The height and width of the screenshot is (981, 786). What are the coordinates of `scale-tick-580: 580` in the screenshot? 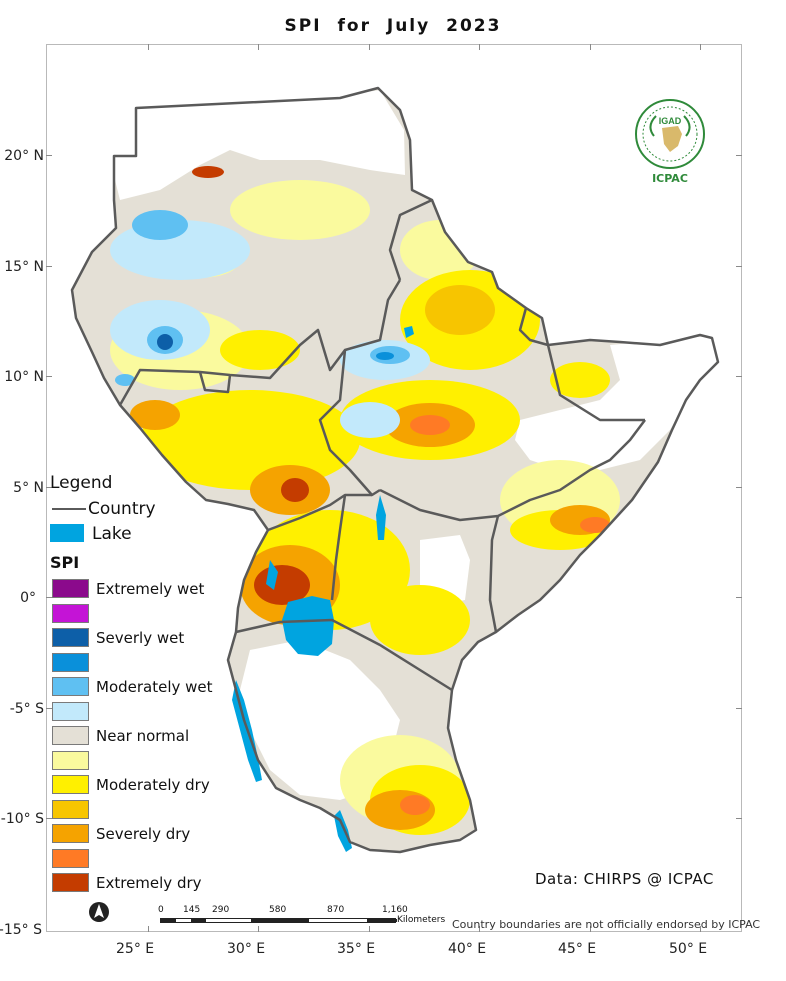 It's located at (278, 910).